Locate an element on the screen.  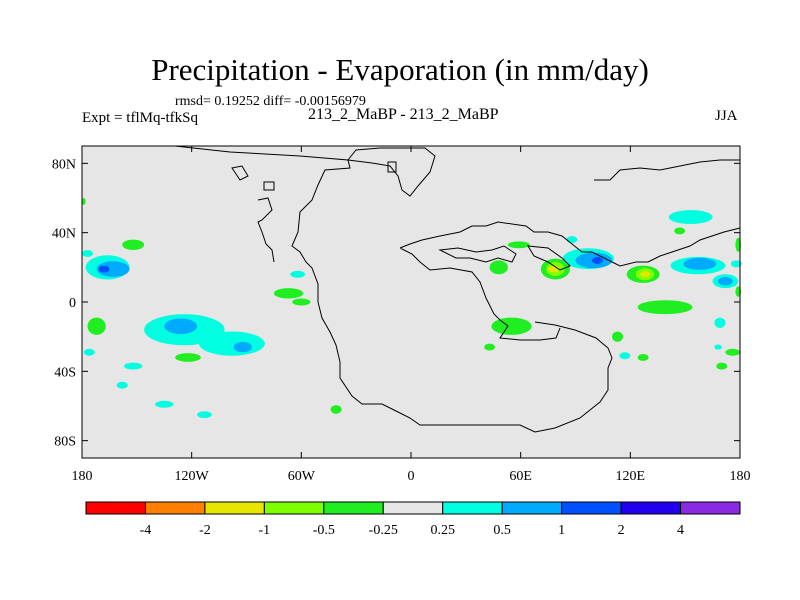
colorbar-label: 2 is located at coordinates (621, 530).